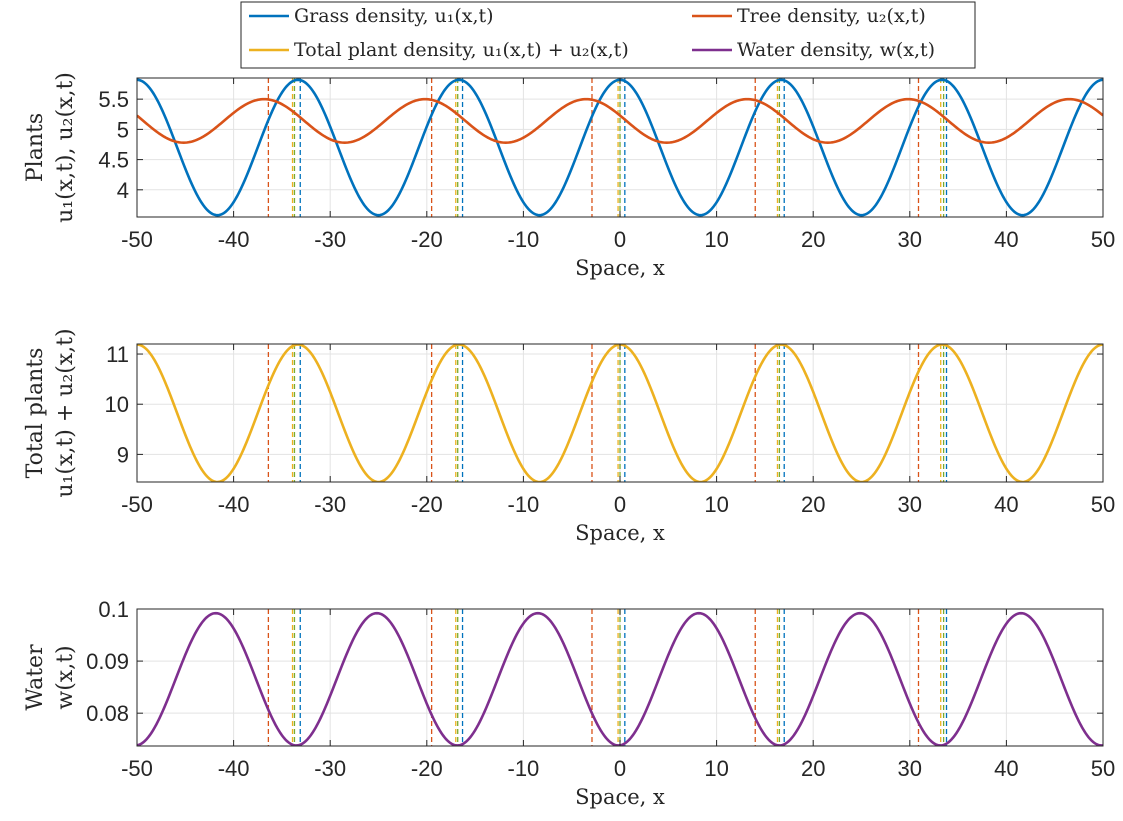  I want to click on legend-label-2: Tree density, u₂(x,t), so click(831, 16).